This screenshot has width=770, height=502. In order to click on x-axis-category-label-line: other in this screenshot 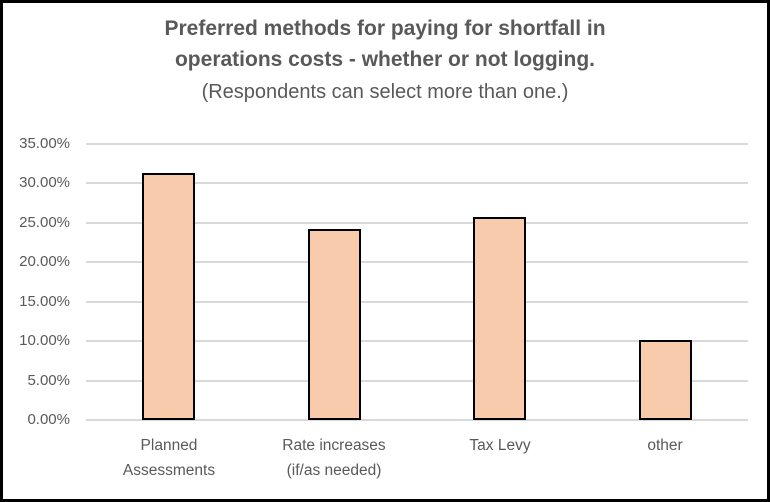, I will do `click(665, 445)`.